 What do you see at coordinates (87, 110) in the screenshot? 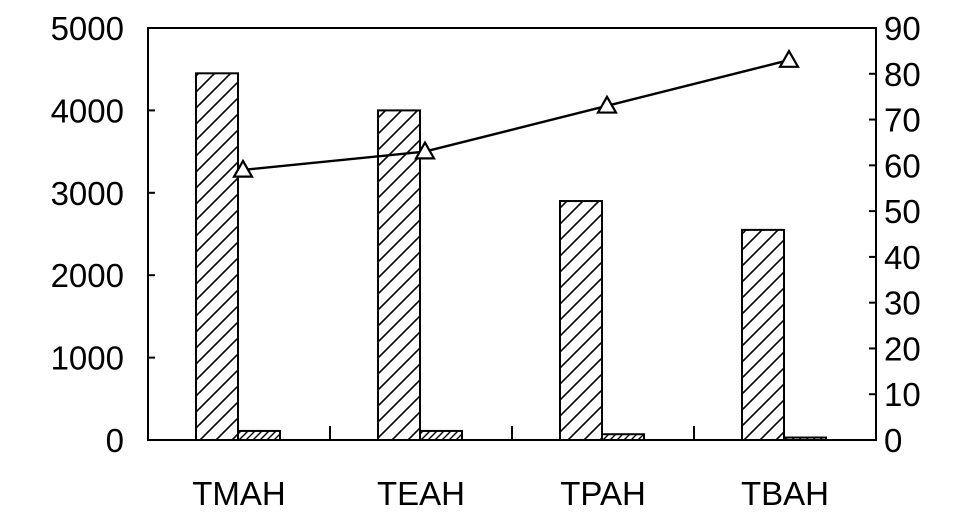
I see `left-tick-label: 4000` at bounding box center [87, 110].